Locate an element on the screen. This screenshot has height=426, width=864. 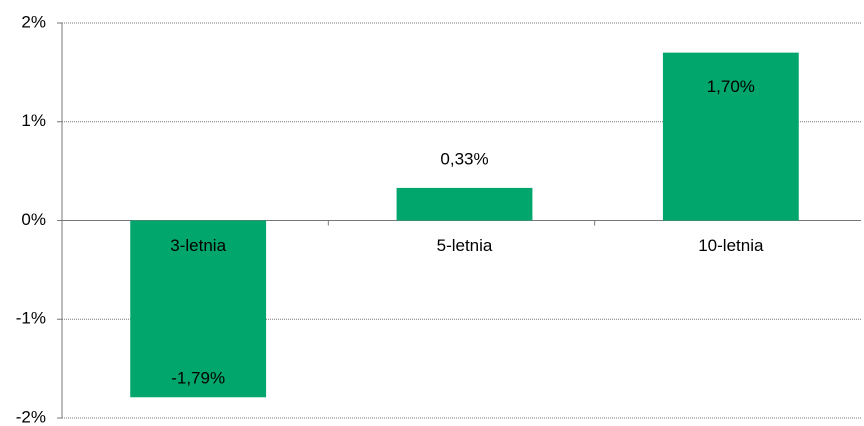
x-tick-label: 3-letnia is located at coordinates (198, 245).